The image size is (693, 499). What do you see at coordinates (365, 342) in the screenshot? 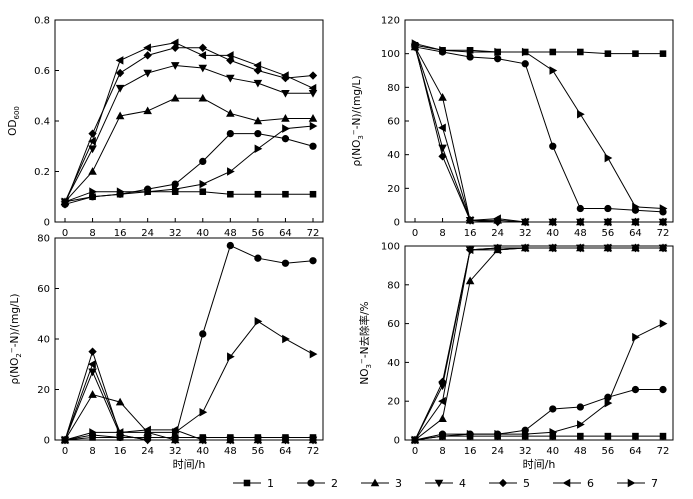
I see `y-axis-label: NO3−-N去除率/%` at bounding box center [365, 342].